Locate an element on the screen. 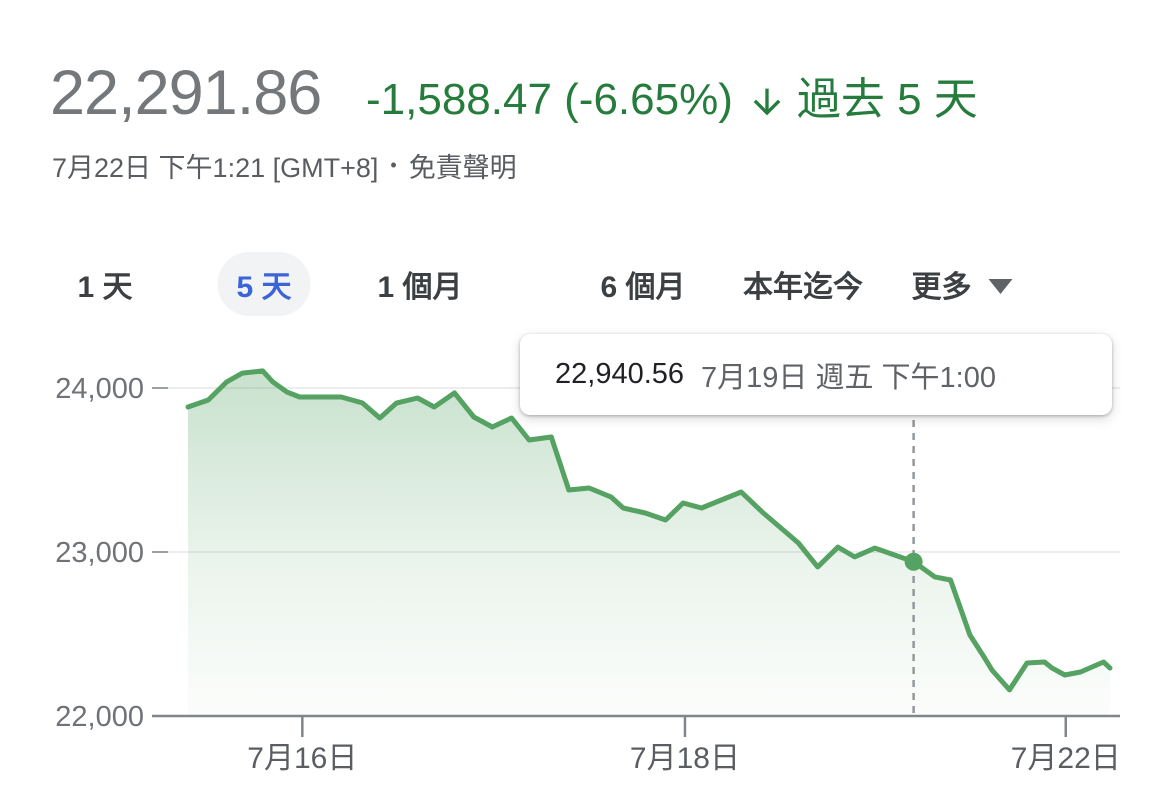  period-tabs: 1 天 5 天 1 個月 6 個月 本年迄今 更多 is located at coordinates (585, 284).